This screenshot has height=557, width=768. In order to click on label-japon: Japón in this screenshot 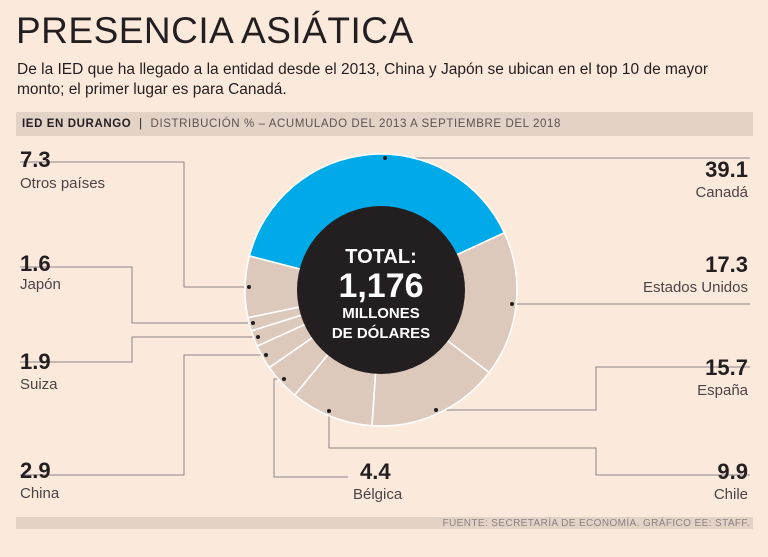, I will do `click(40, 284)`.